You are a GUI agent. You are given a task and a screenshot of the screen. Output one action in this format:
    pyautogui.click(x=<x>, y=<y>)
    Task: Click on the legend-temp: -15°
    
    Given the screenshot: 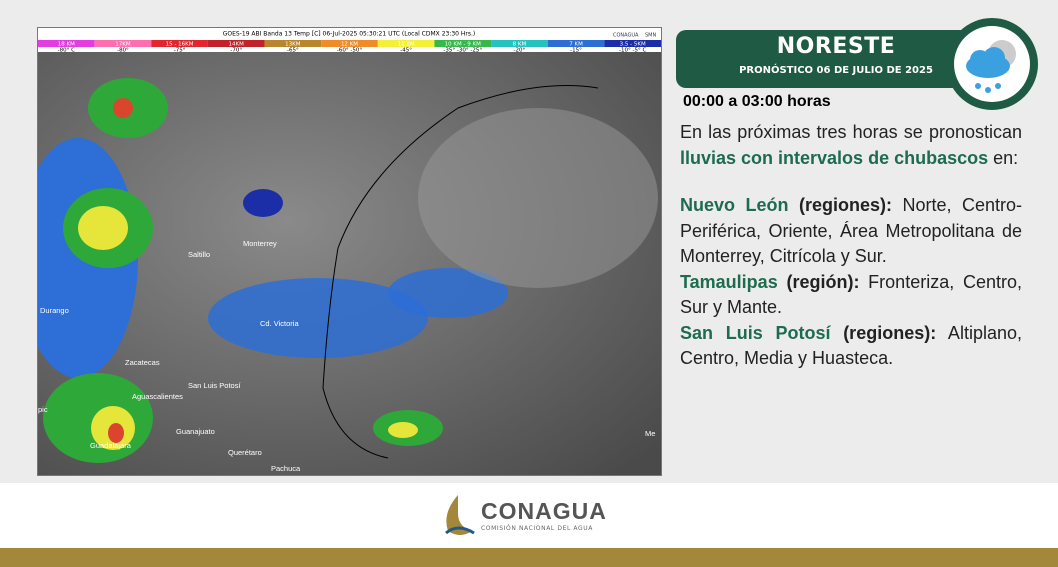 What is the action you would take?
    pyautogui.click(x=576, y=51)
    